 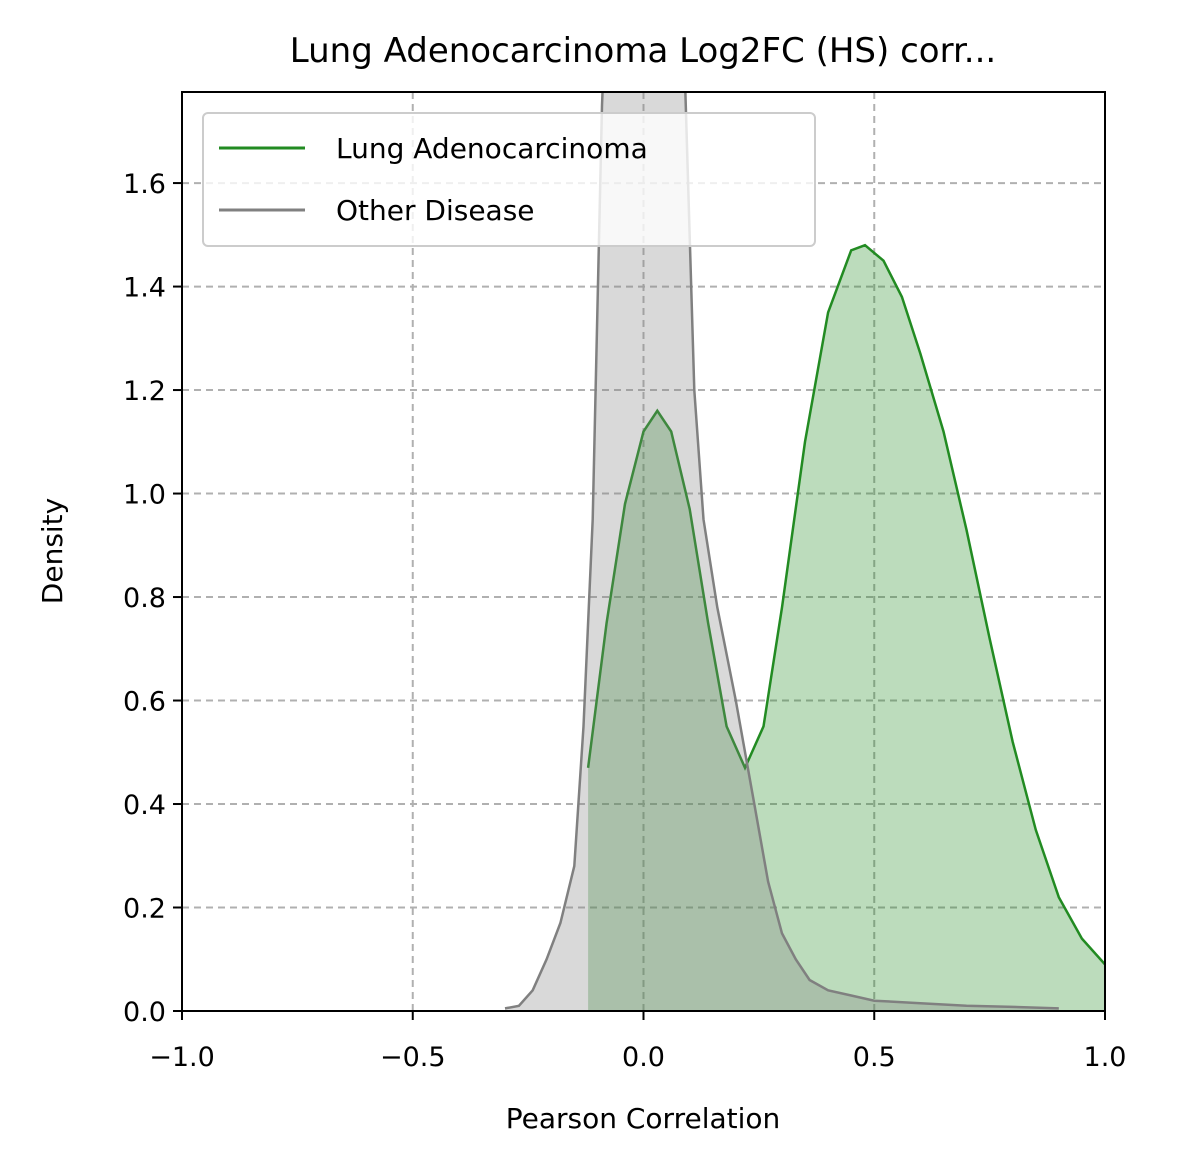 I want to click on y-tick-label: 0.6, so click(x=144, y=702).